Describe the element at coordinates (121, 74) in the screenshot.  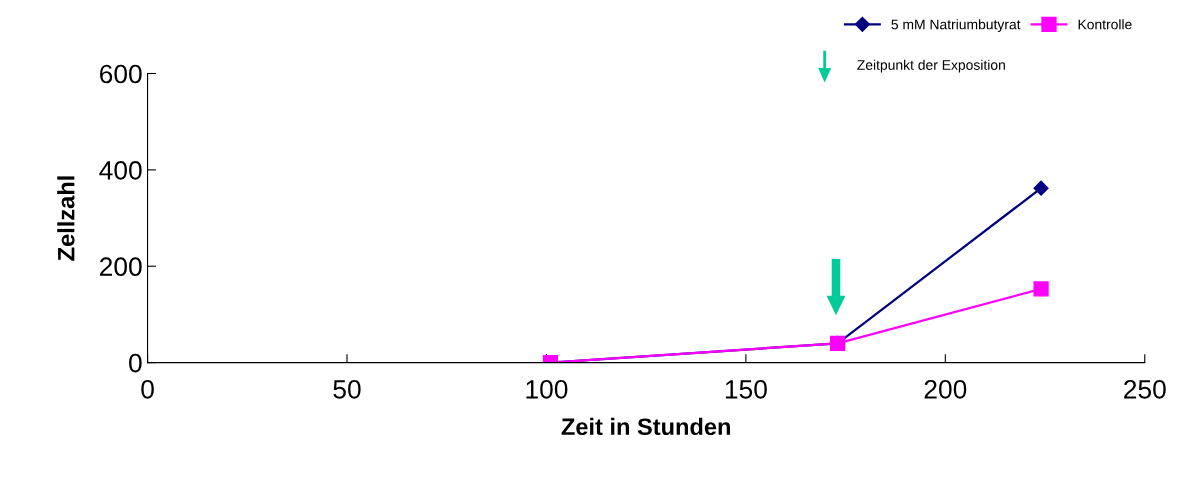
I see `y-tick-label: 600` at that location.